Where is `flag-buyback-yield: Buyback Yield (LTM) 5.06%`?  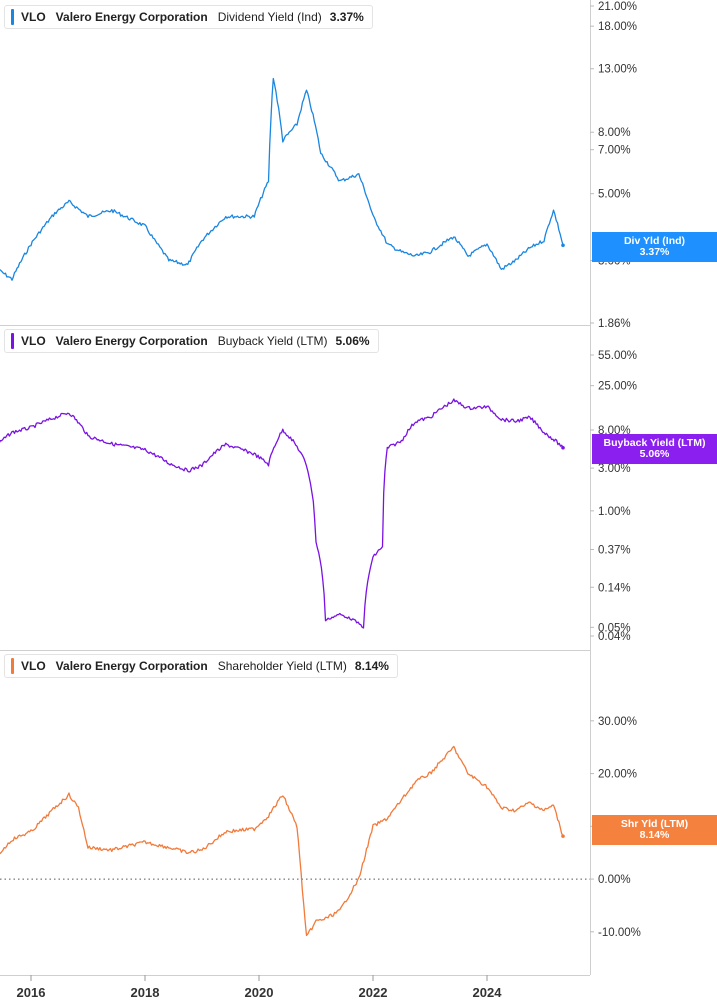 flag-buyback-yield: Buyback Yield (LTM) 5.06% is located at coordinates (654, 449).